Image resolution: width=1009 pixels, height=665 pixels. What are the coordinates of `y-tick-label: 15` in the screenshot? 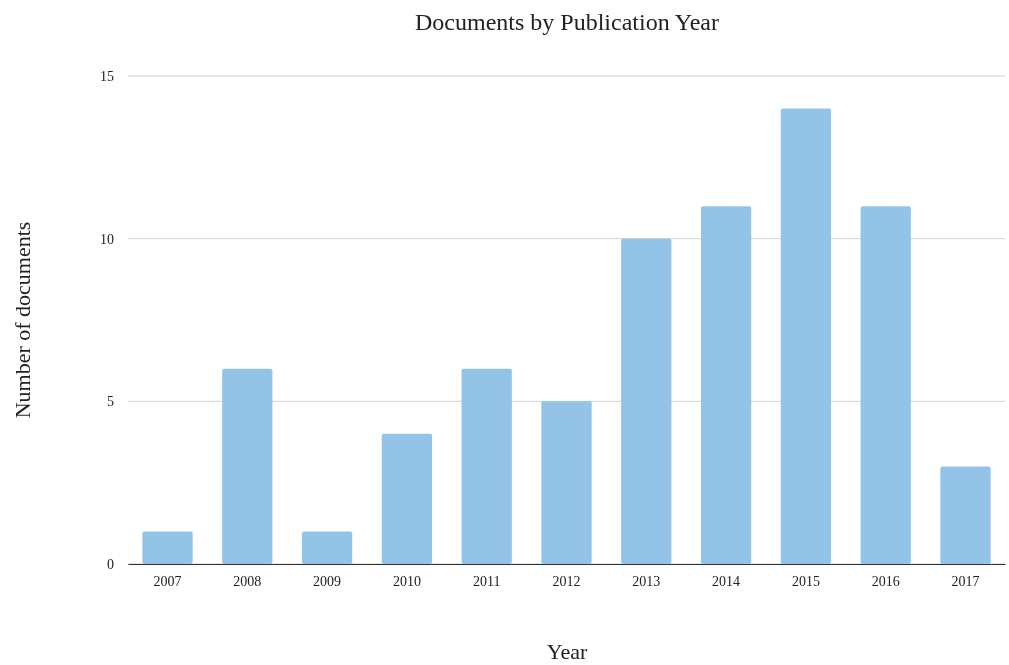 It's located at (107, 76).